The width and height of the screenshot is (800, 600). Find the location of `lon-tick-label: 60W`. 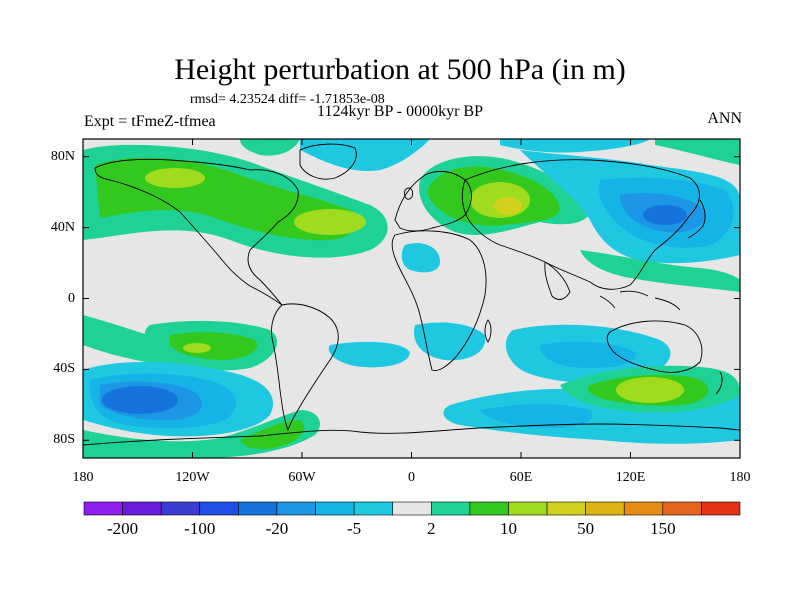

lon-tick-label: 60W is located at coordinates (302, 477).